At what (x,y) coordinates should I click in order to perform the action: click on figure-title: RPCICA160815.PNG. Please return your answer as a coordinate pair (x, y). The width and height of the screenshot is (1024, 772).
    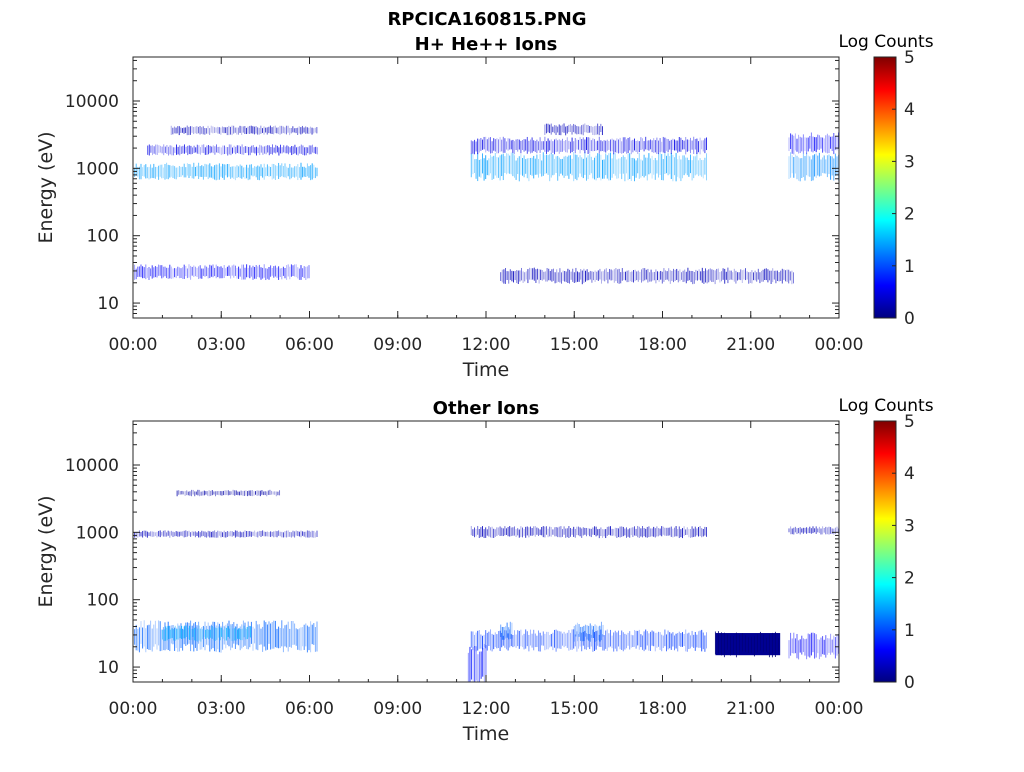
    Looking at the image, I should click on (486, 19).